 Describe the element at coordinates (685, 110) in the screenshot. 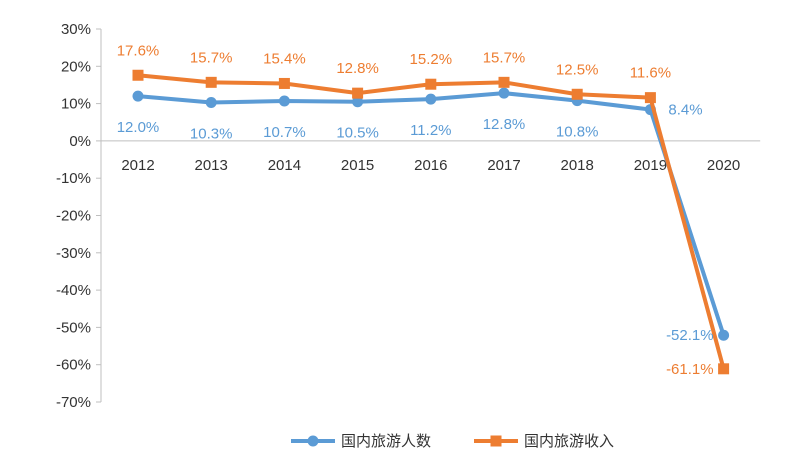

I see `data-label: 8.4%` at that location.